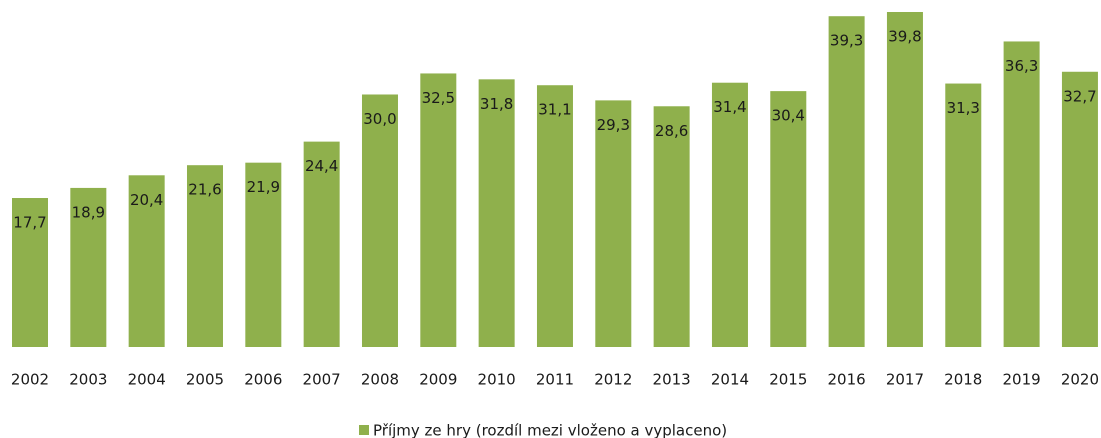  I want to click on x-tick-label: 2011, so click(555, 380).